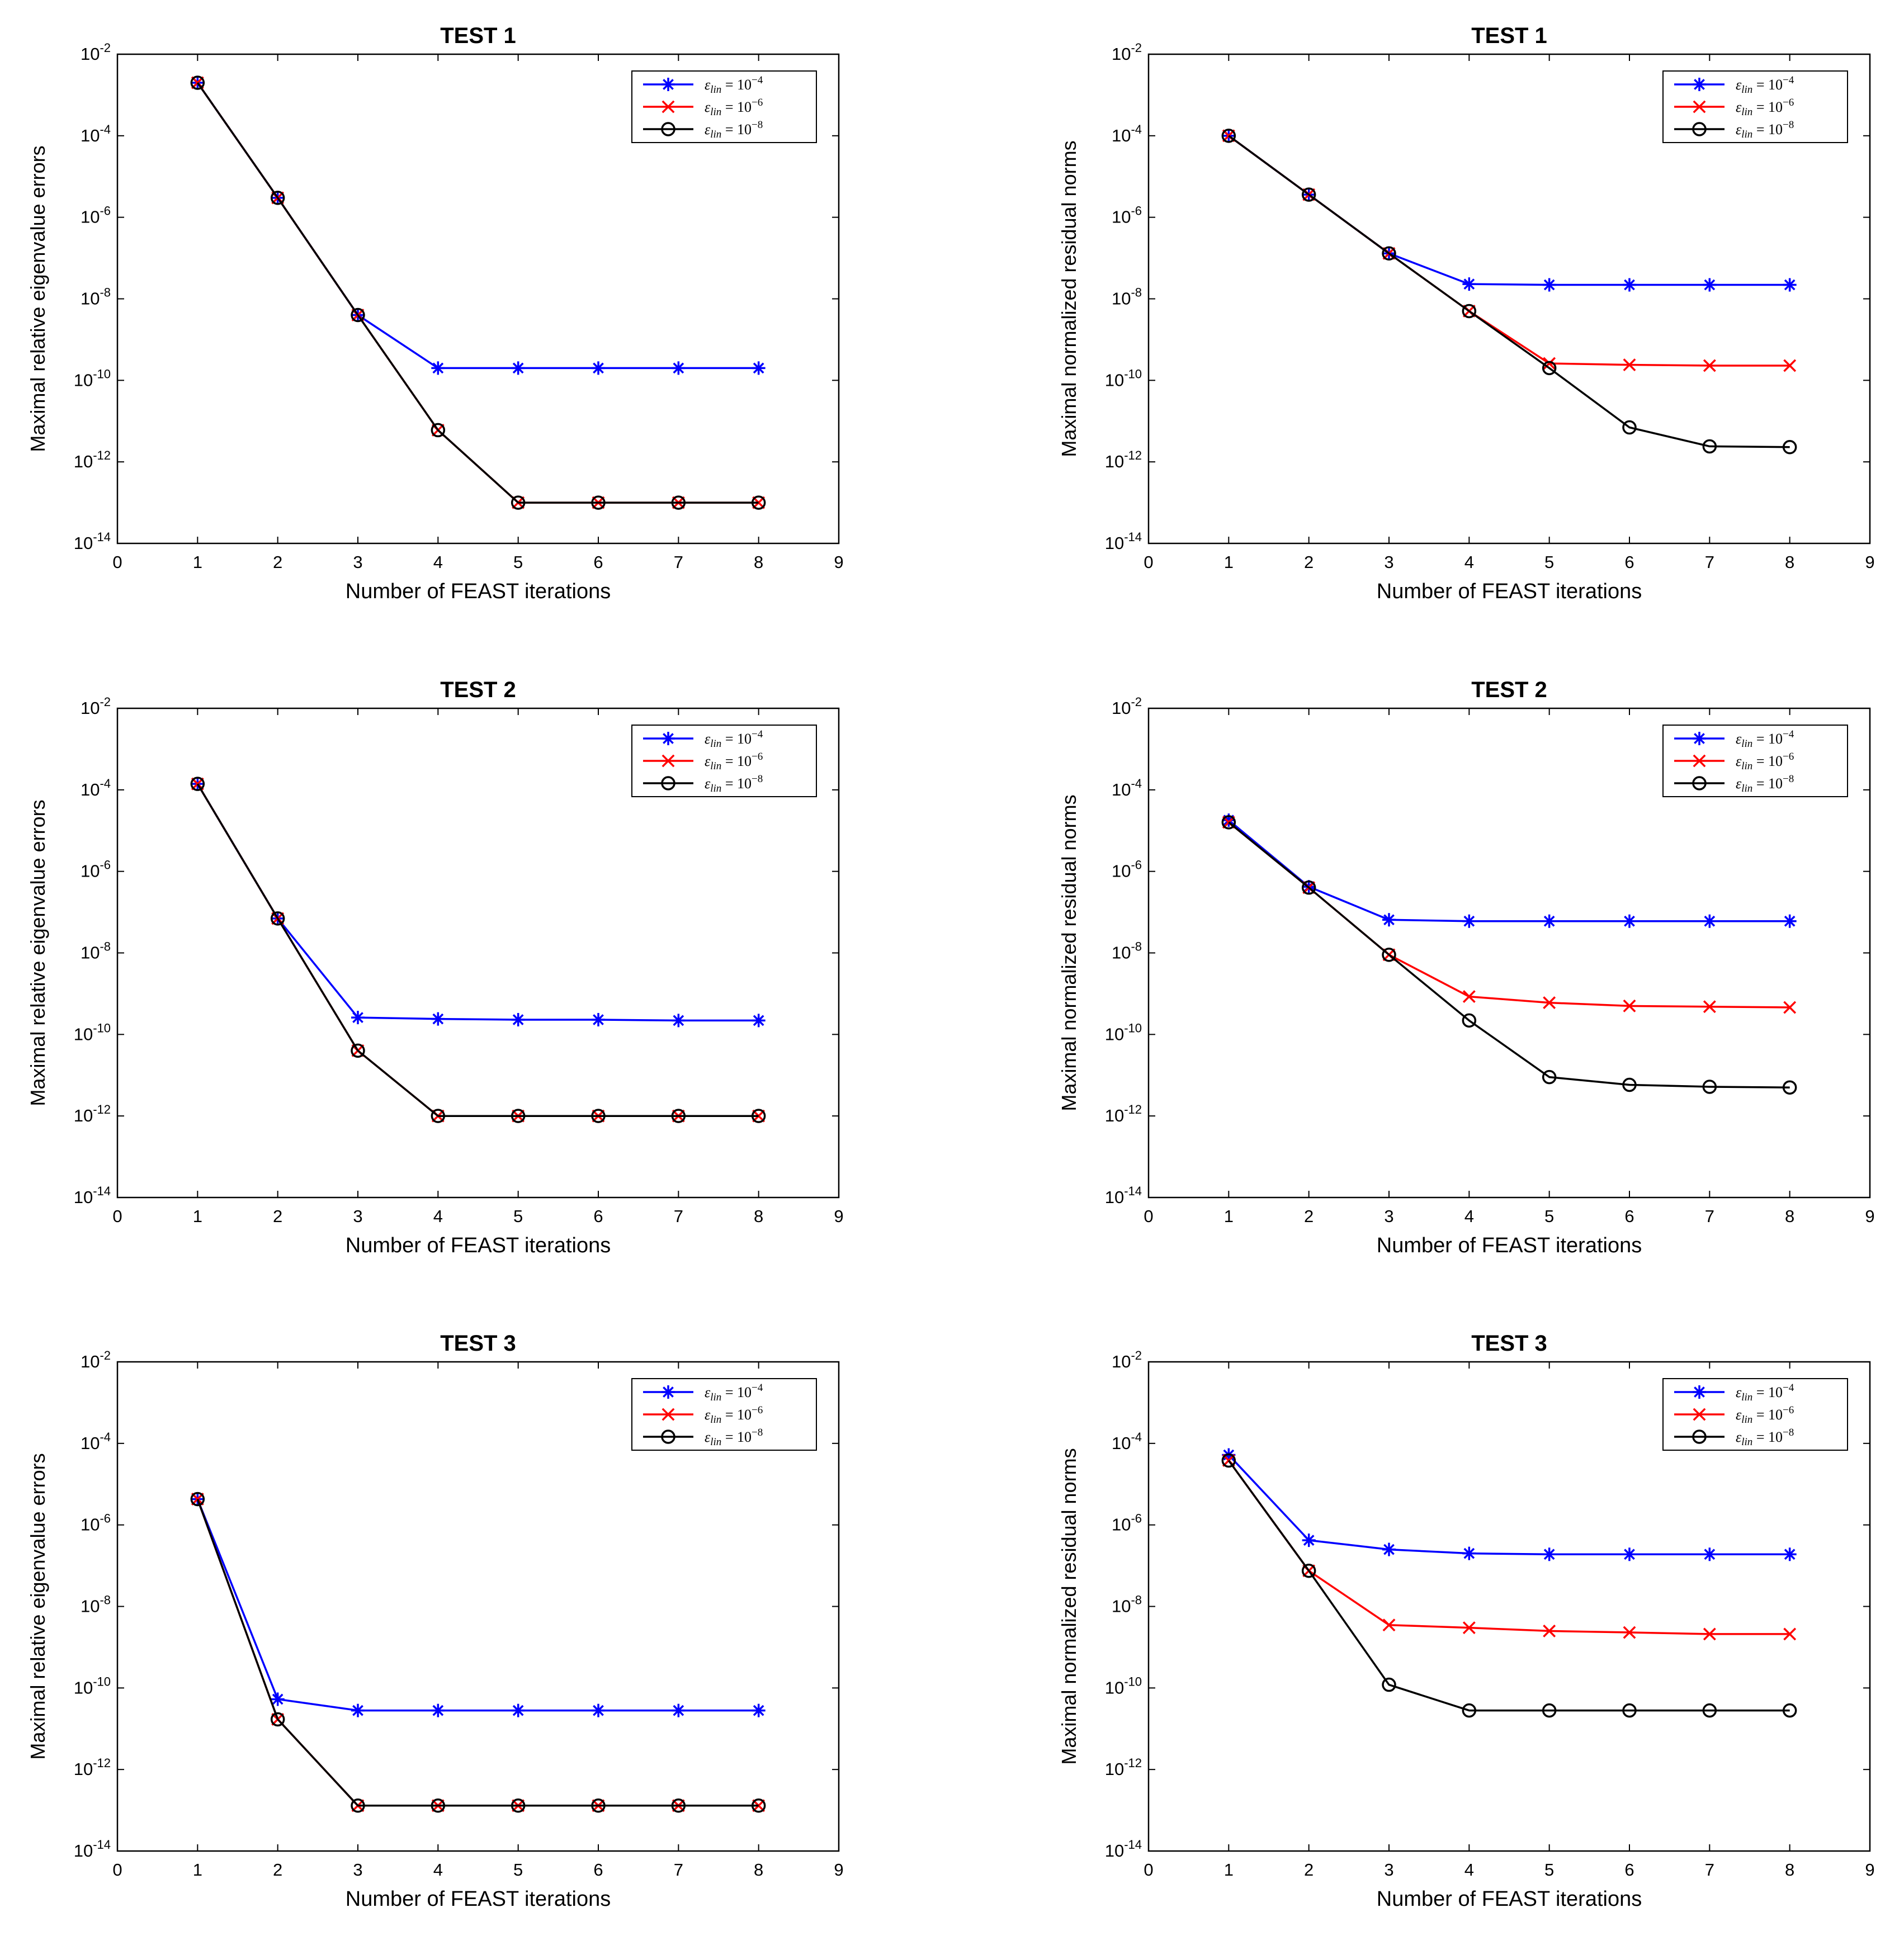  I want to click on y-tick-label: 10⁻¹⁴, so click(1123, 1195).